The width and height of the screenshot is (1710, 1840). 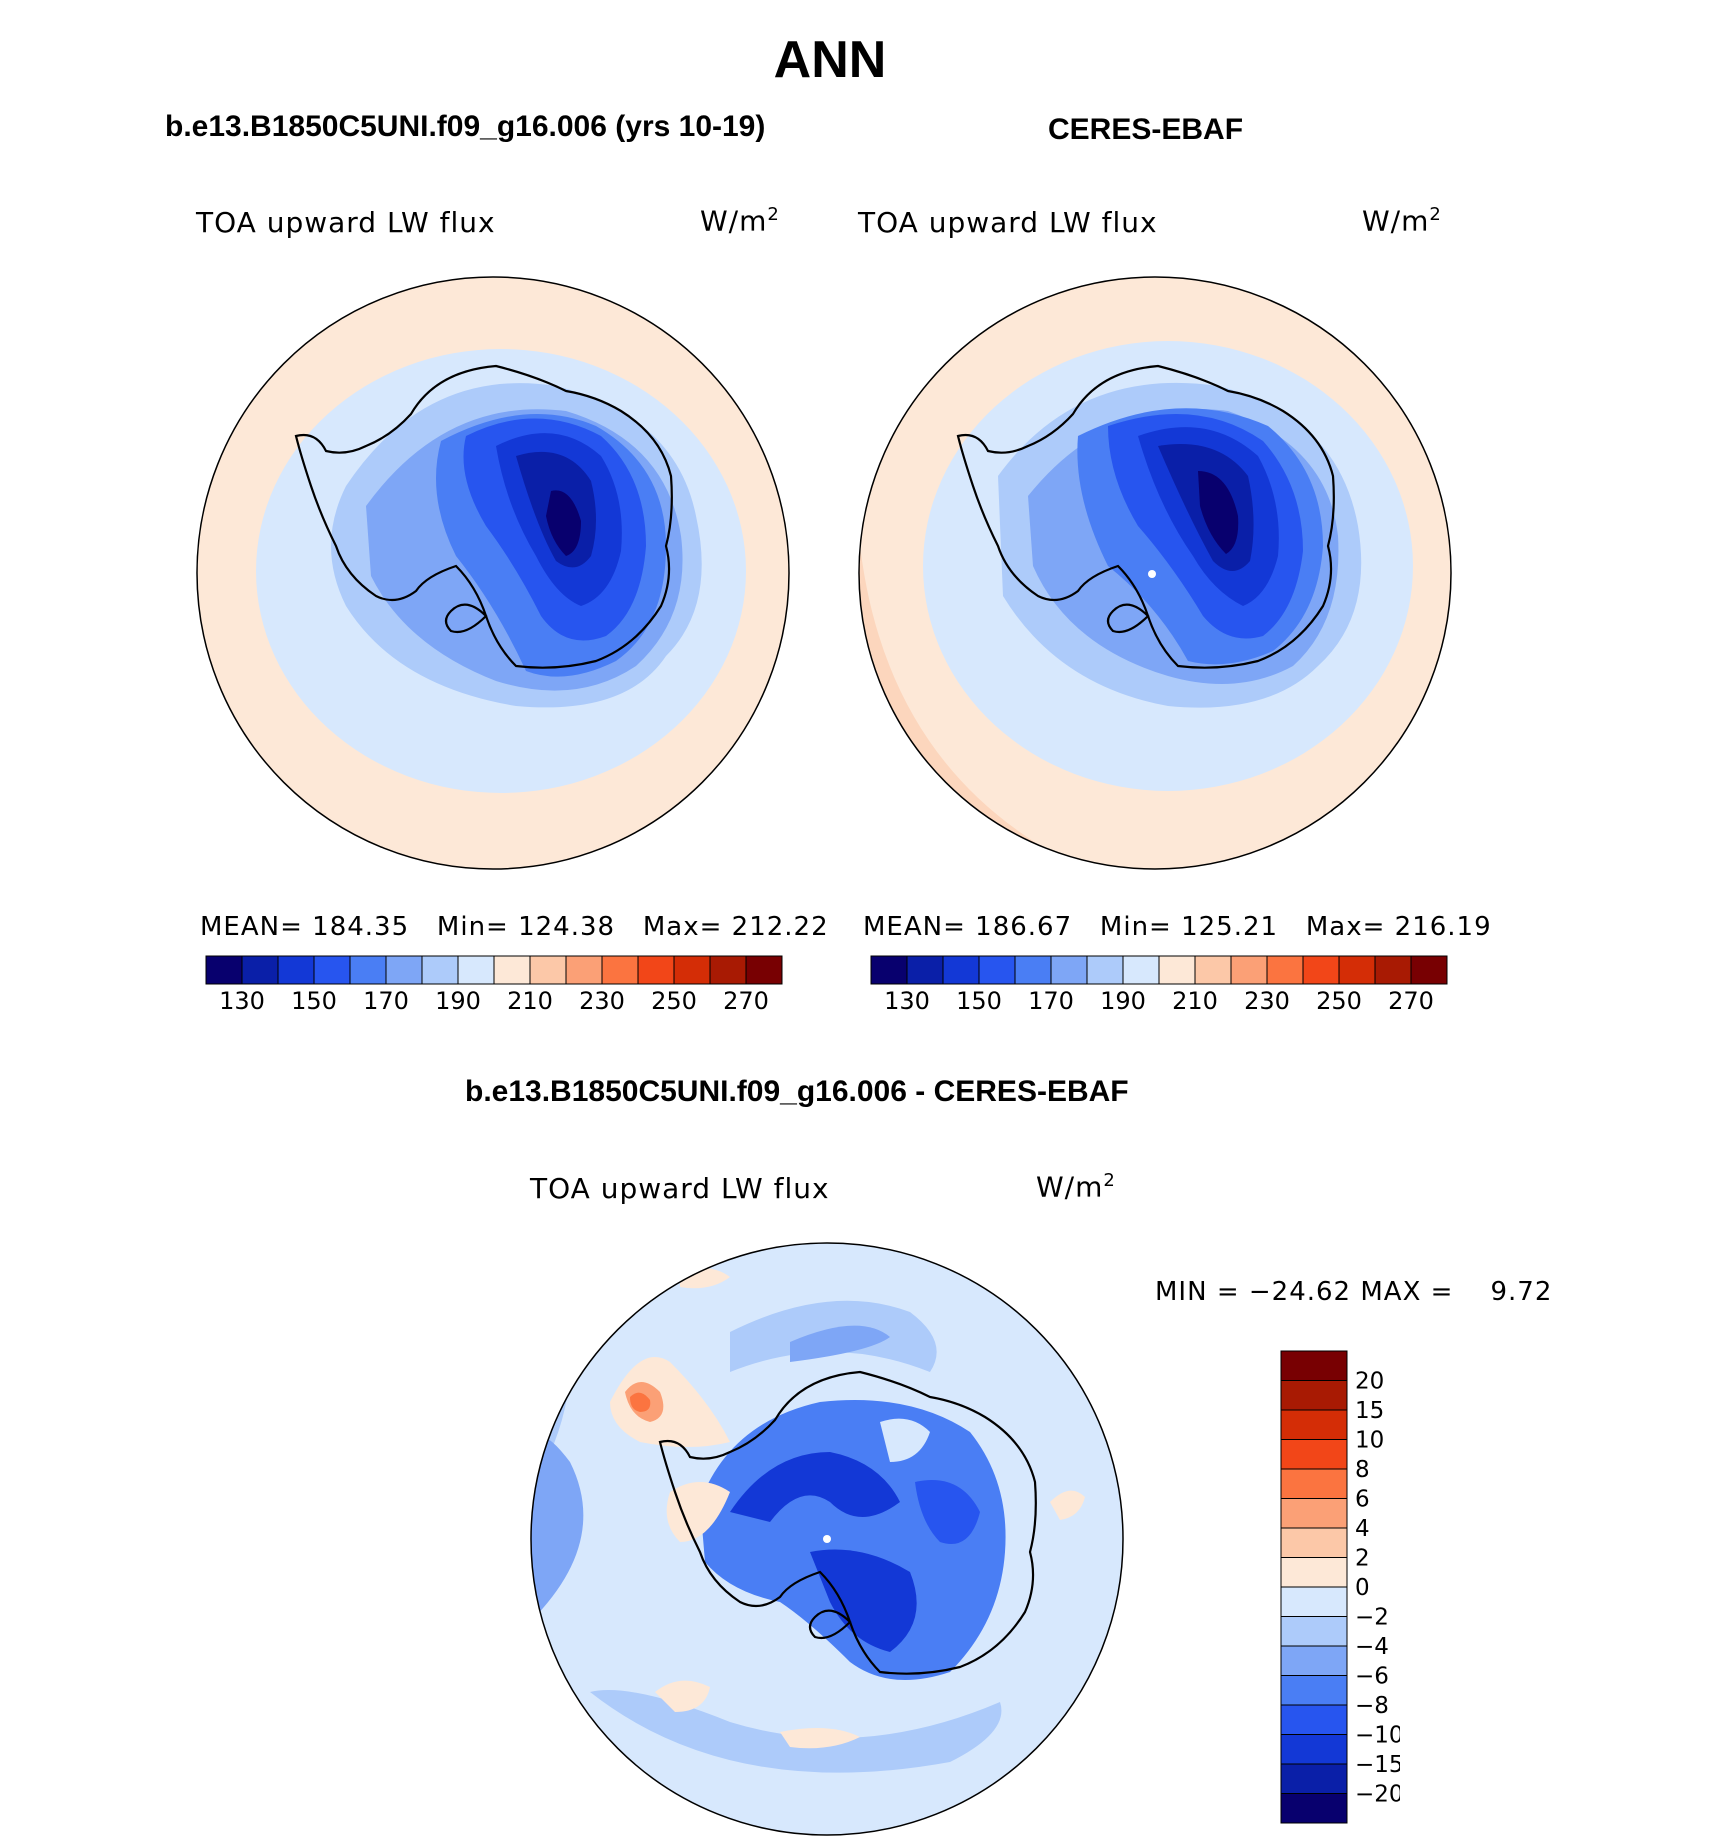 I want to click on model-polar-map, so click(x=493, y=573).